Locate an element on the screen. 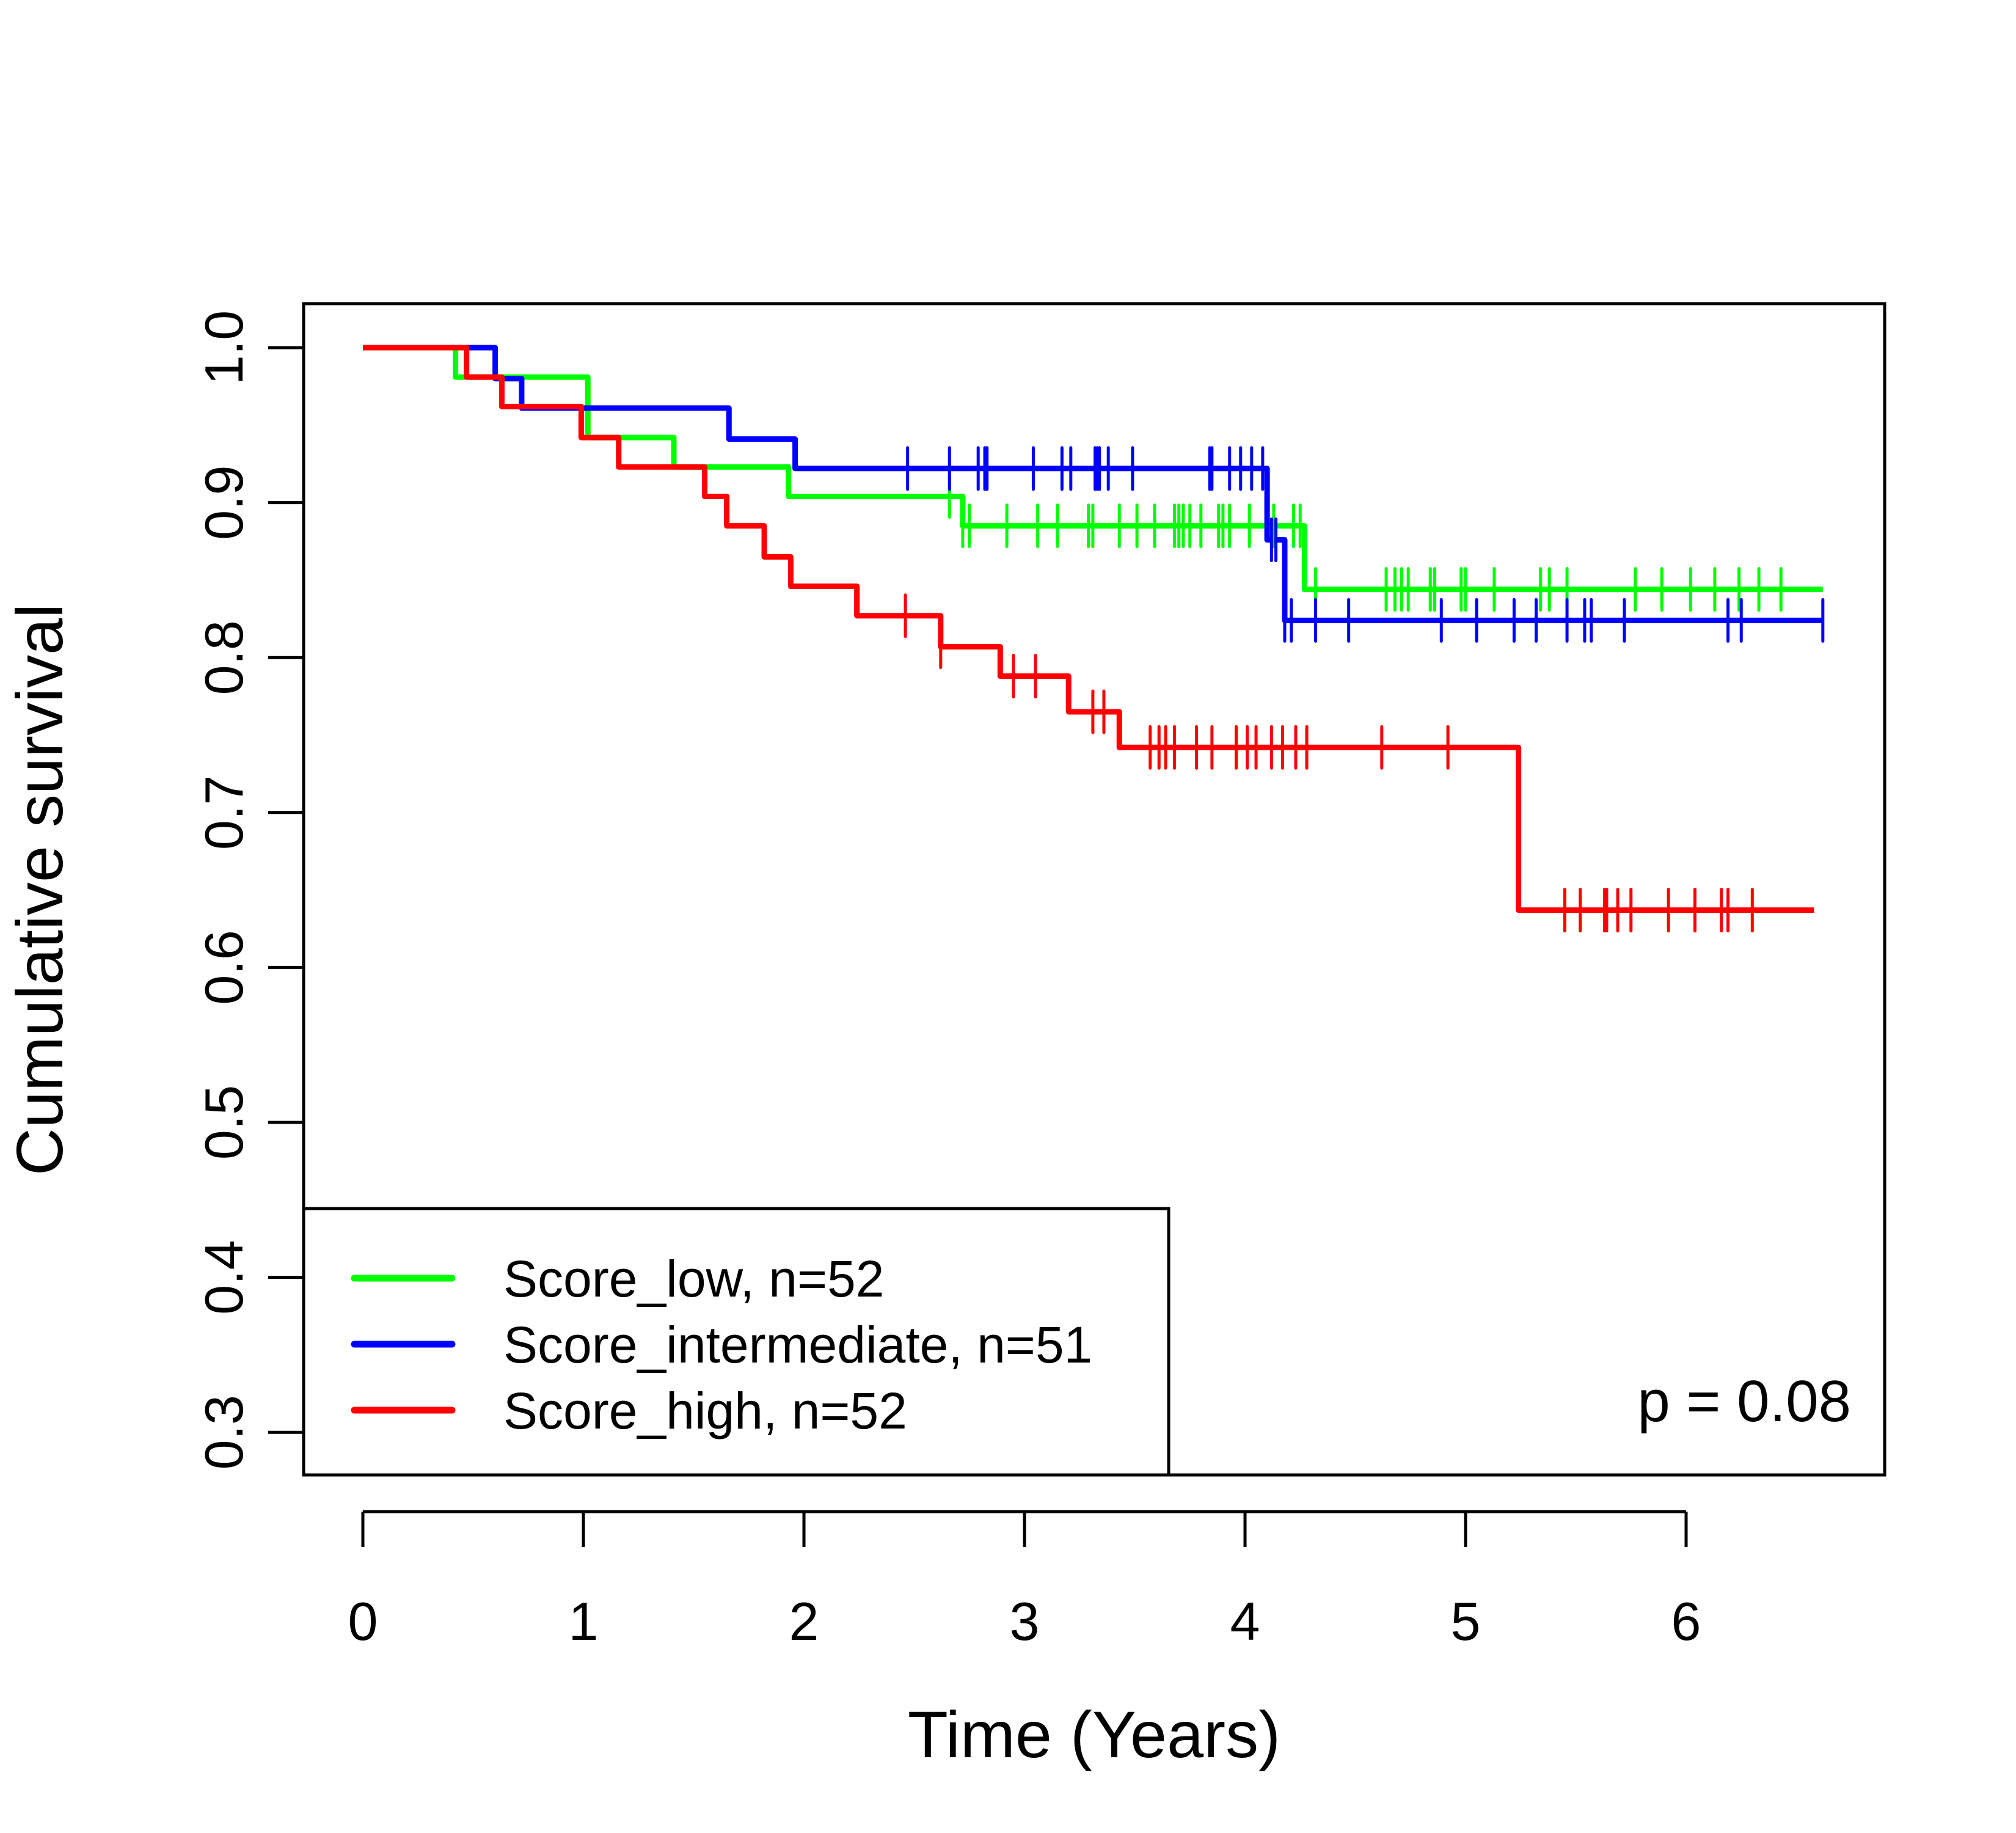  x-tick-label: 4 is located at coordinates (1245, 1621).